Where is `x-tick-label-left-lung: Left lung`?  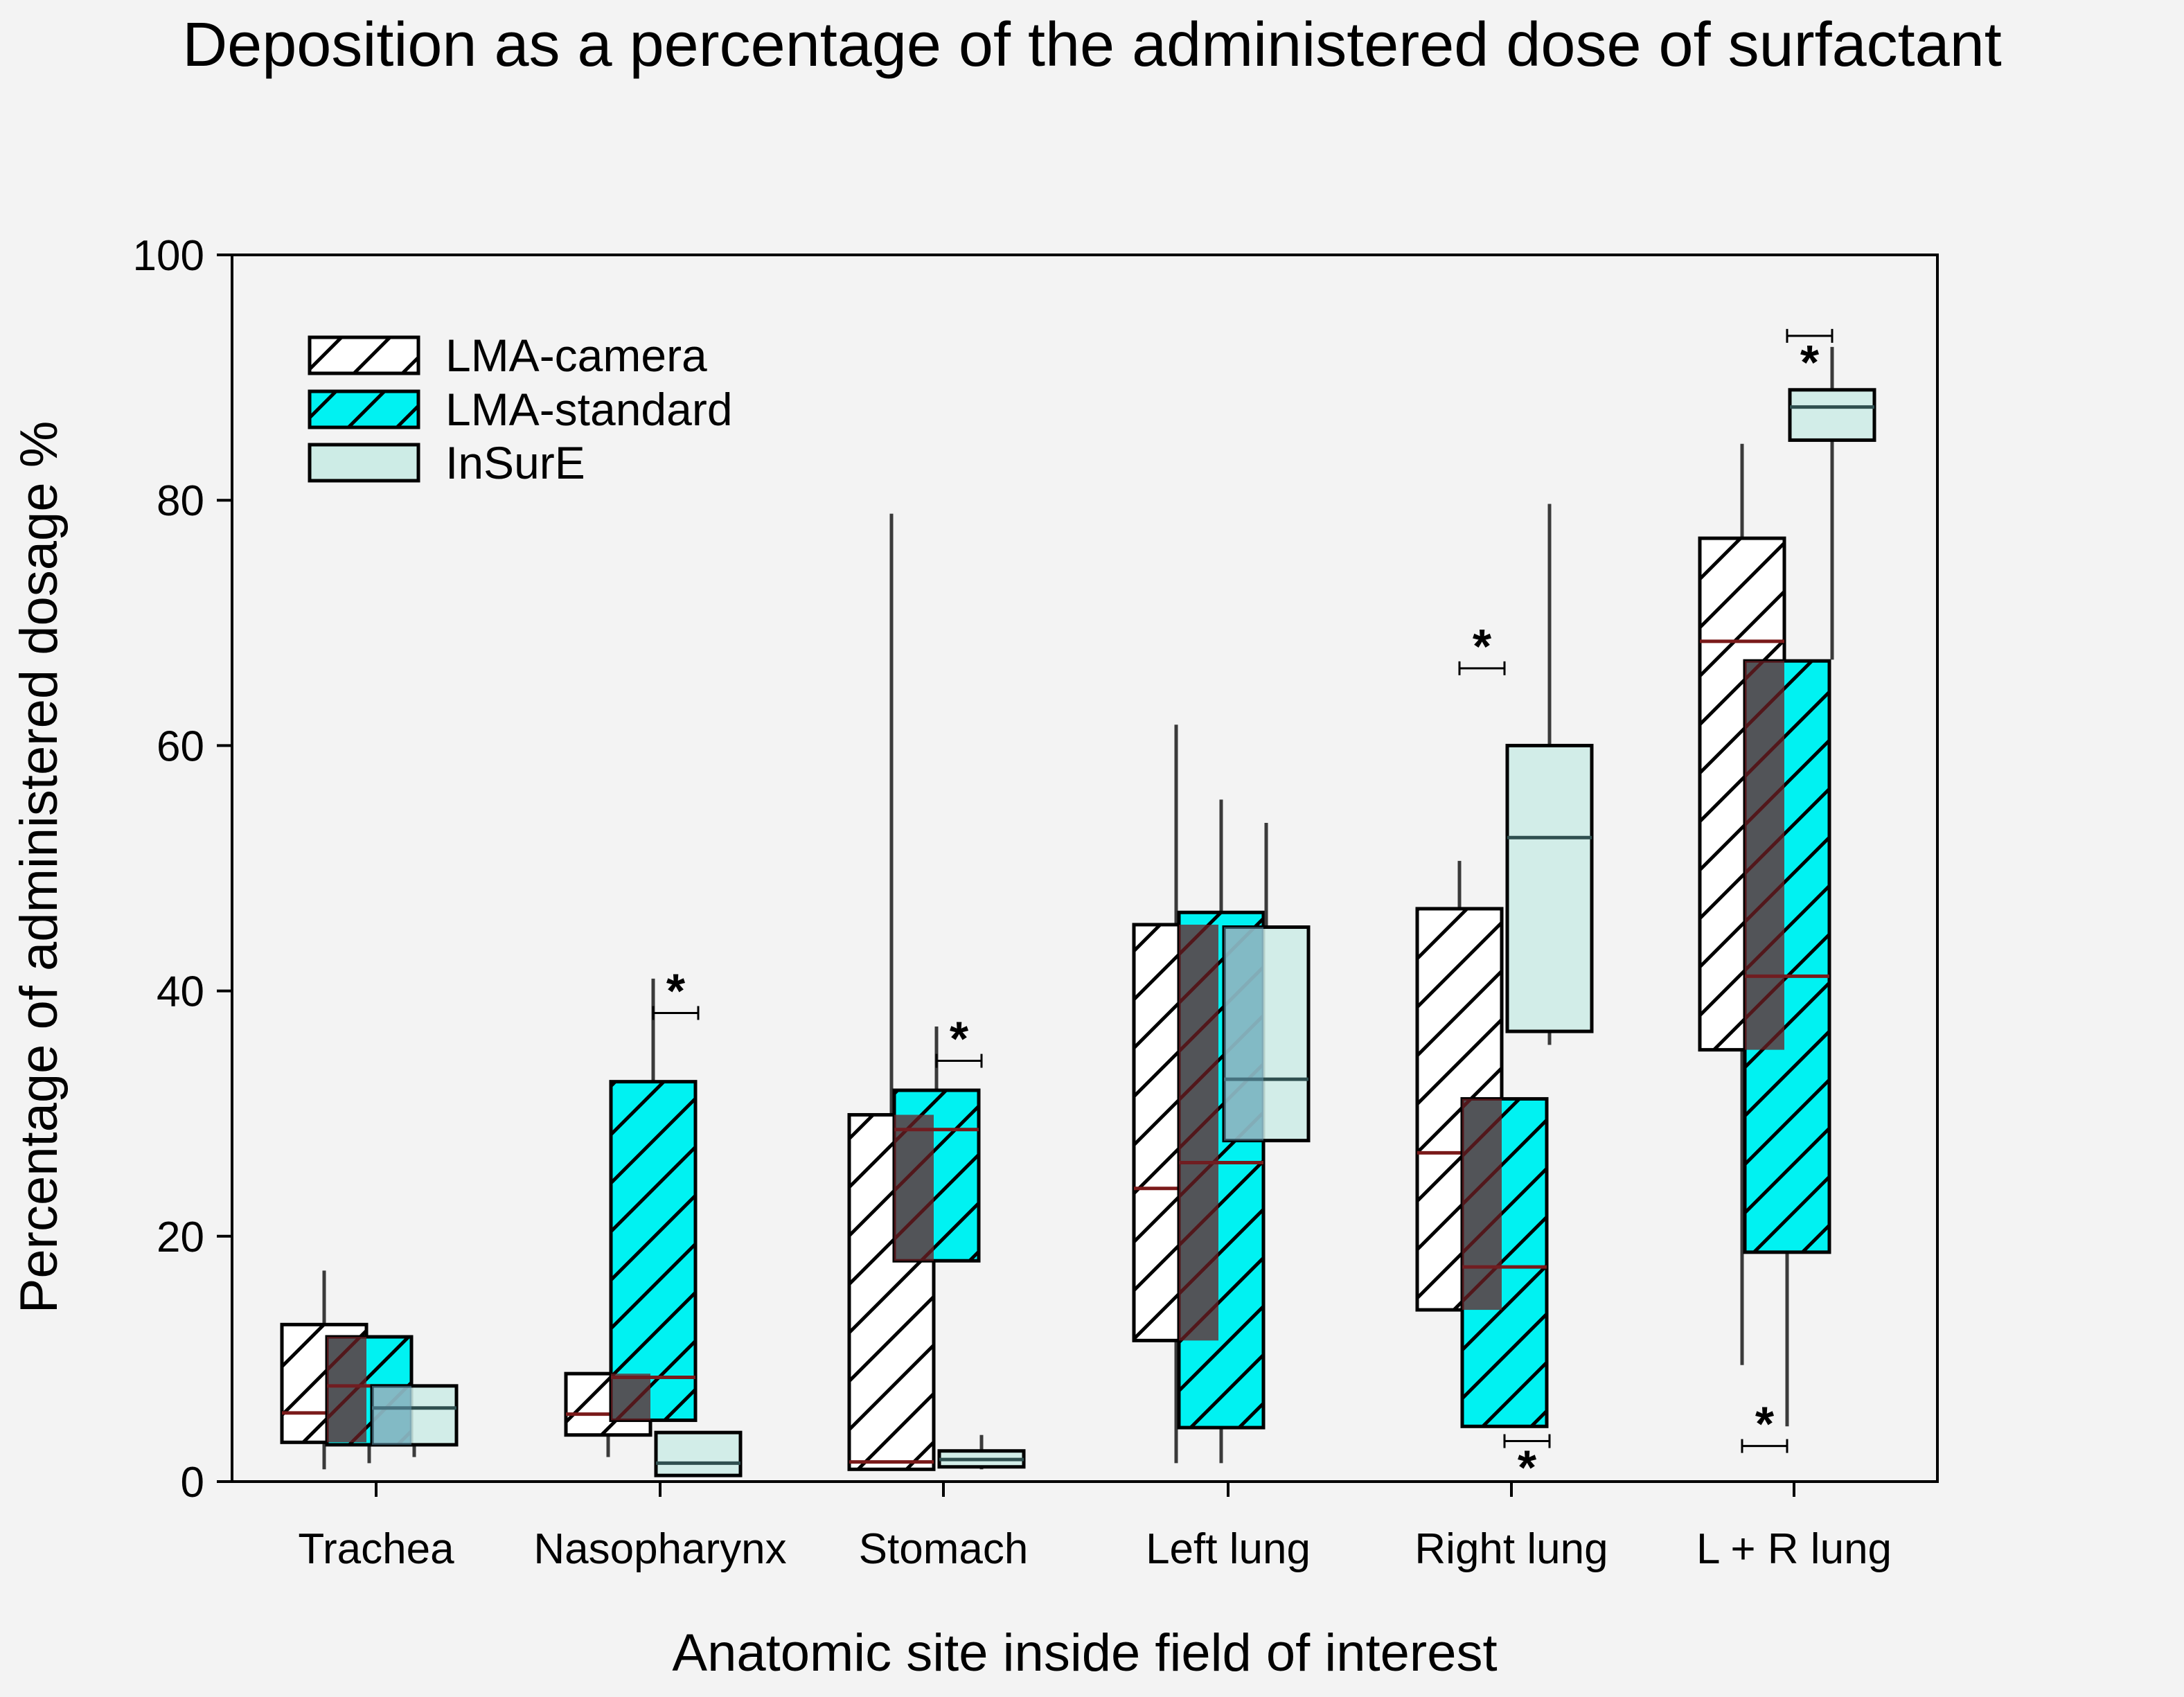
x-tick-label-left-lung: Left lung is located at coordinates (1228, 1549).